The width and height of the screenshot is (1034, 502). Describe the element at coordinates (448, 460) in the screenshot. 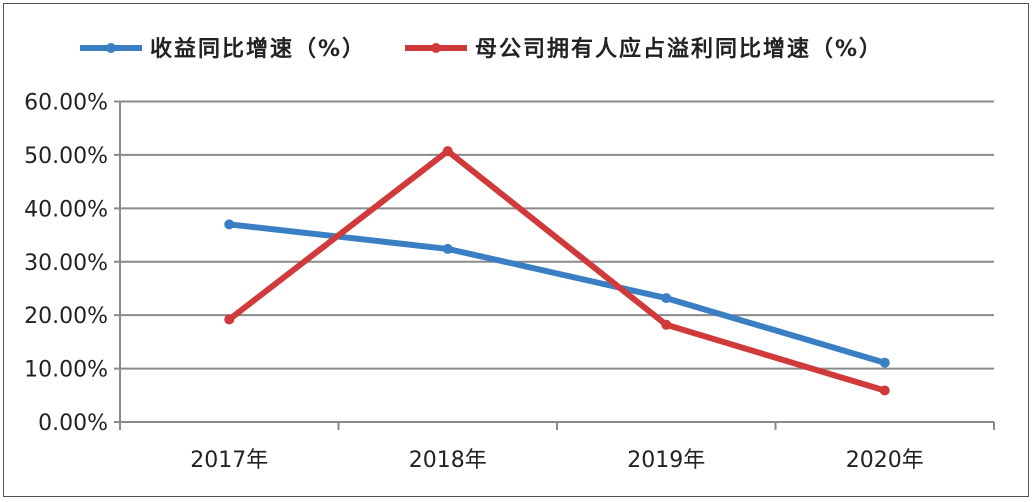

I see `x-tick-label: 2018年` at that location.